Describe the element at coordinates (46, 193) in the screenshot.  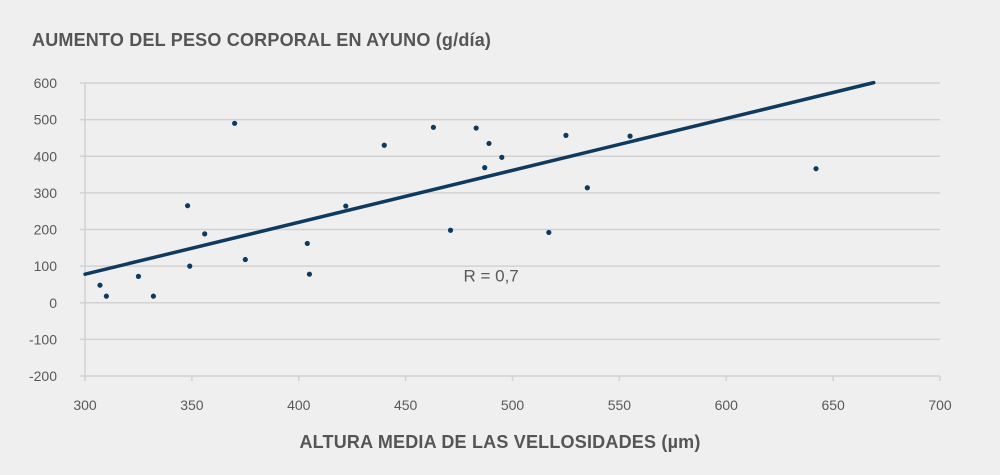
I see `y-tick-label: 300` at that location.